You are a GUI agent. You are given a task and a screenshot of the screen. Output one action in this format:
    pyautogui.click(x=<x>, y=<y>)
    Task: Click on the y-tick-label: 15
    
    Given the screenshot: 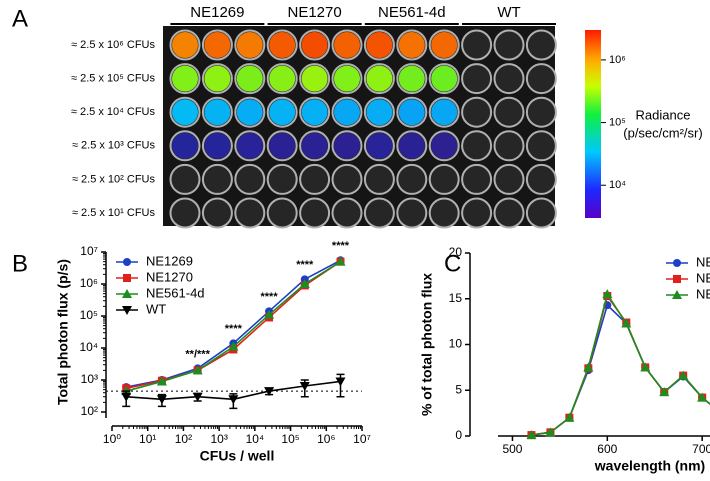 What is the action you would take?
    pyautogui.click(x=456, y=298)
    